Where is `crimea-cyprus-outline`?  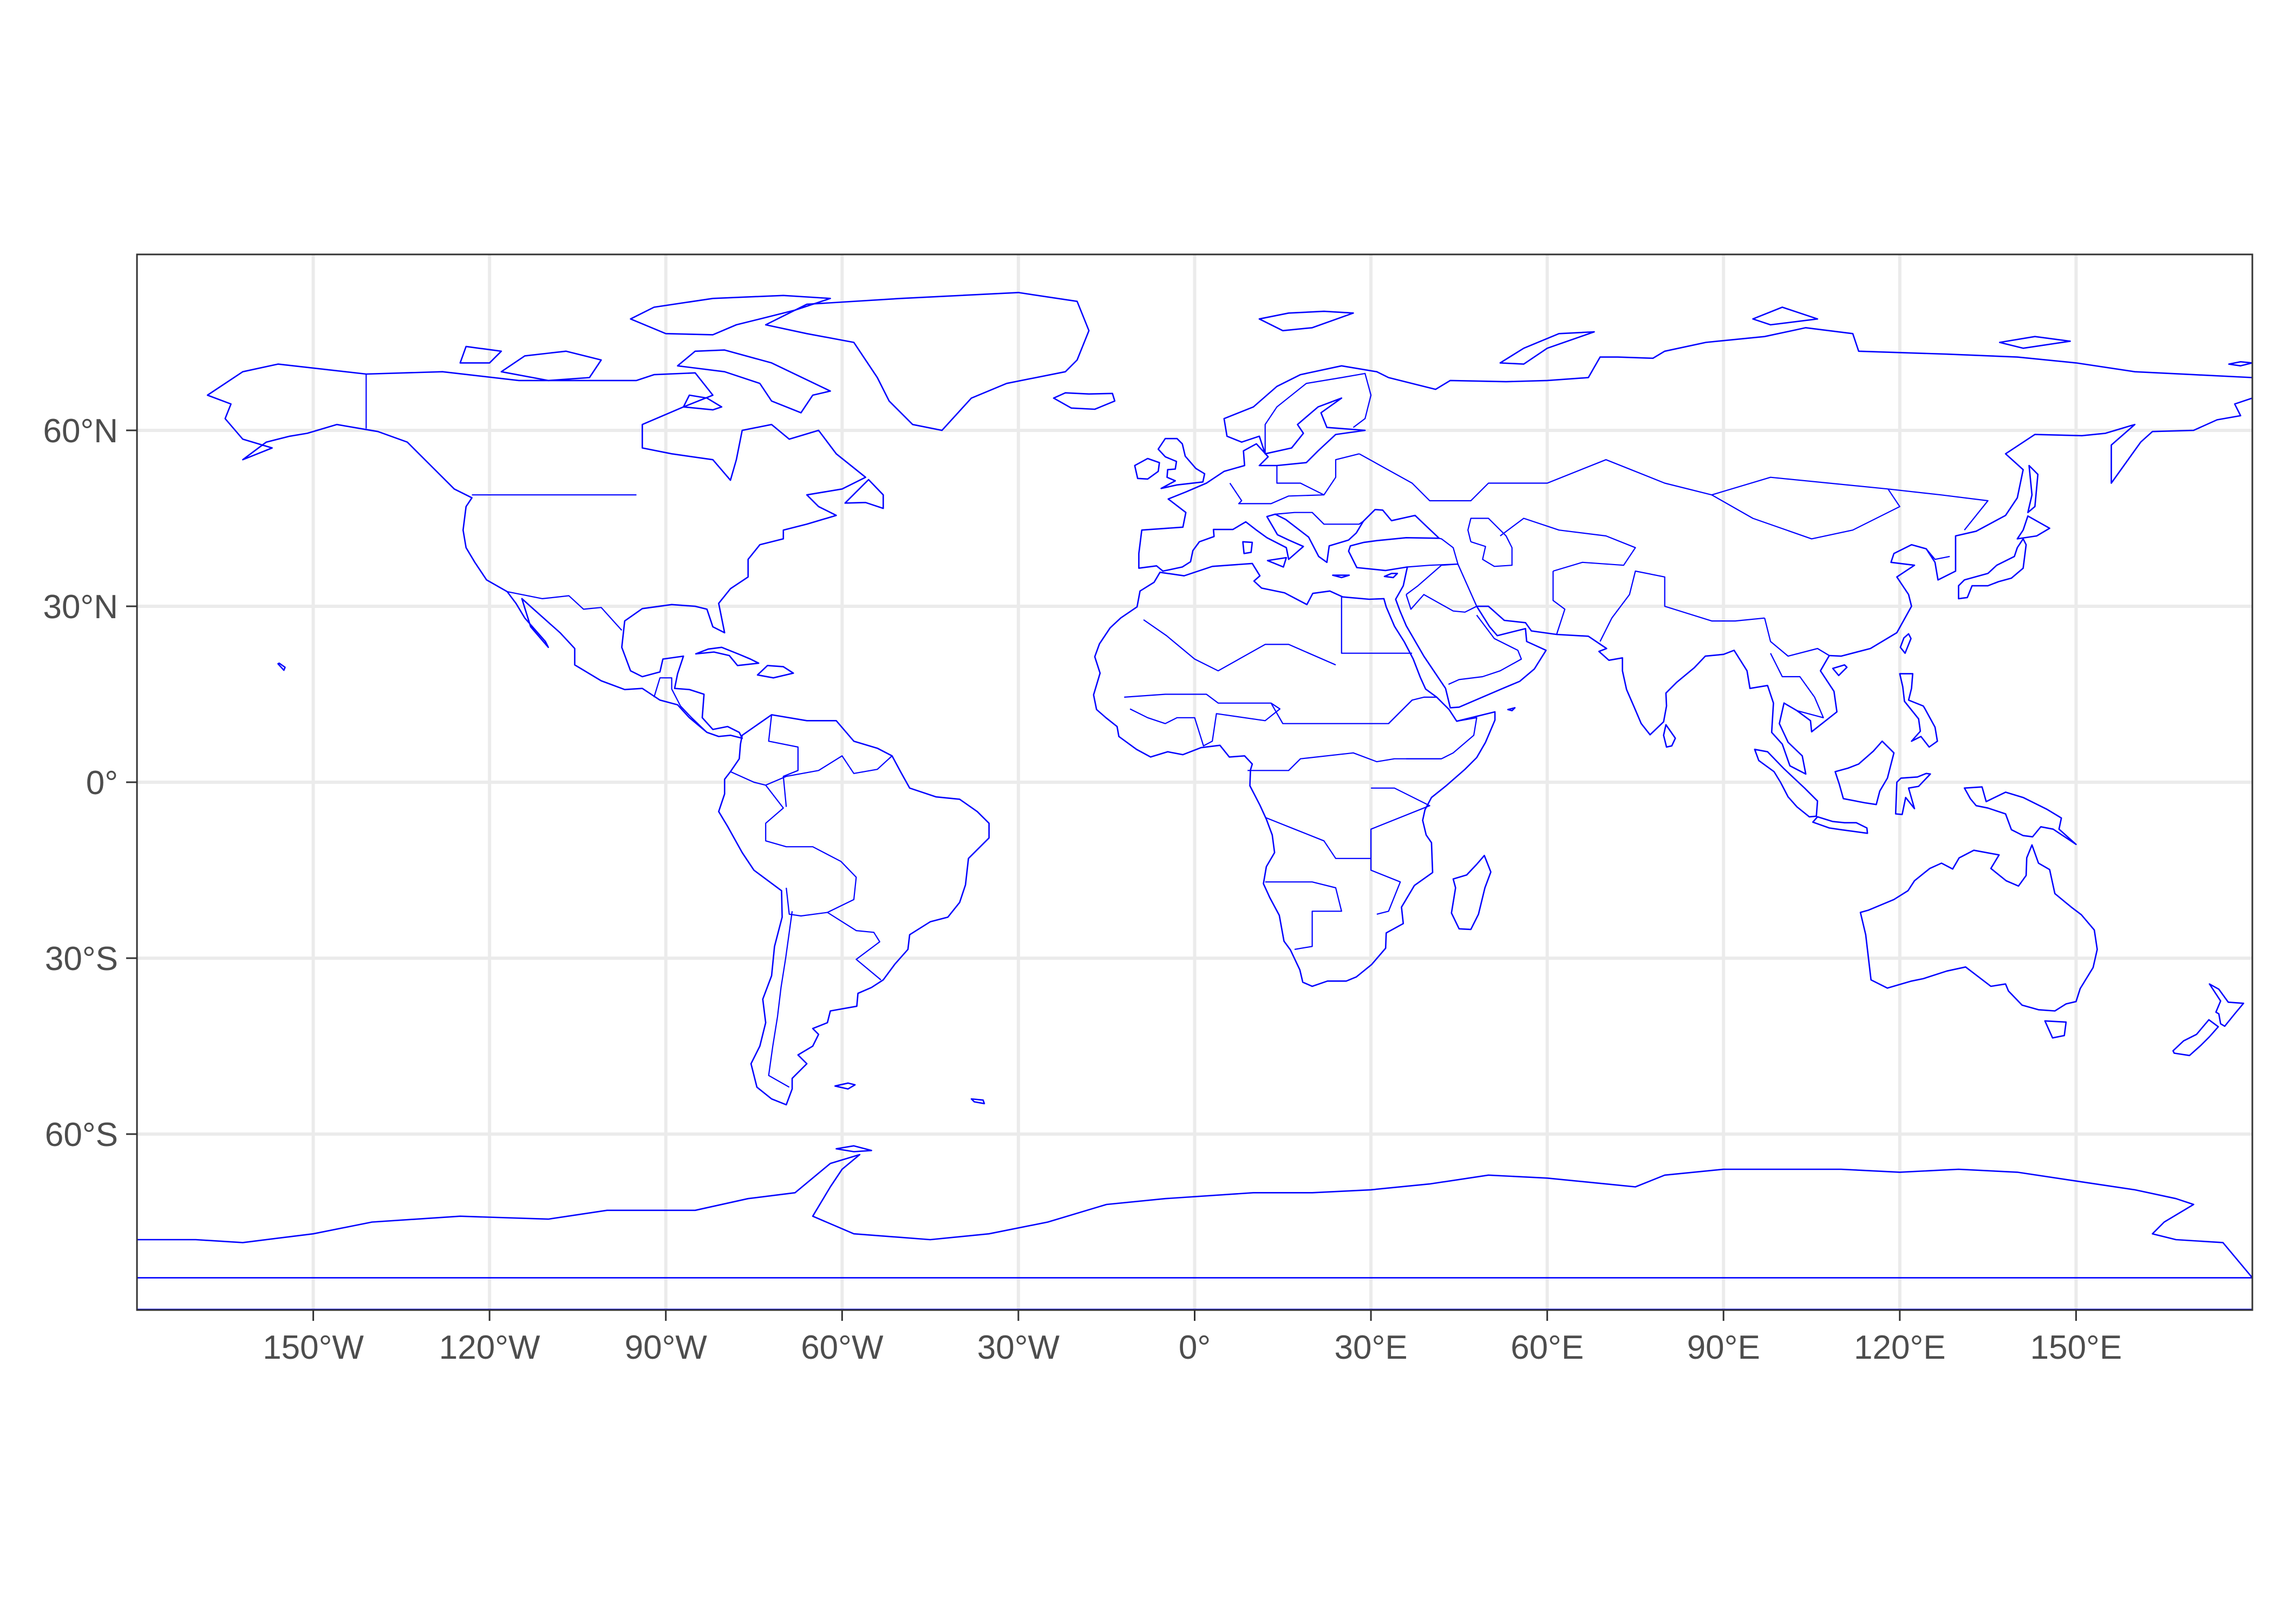 crimea-cyprus-outline is located at coordinates (1391, 576).